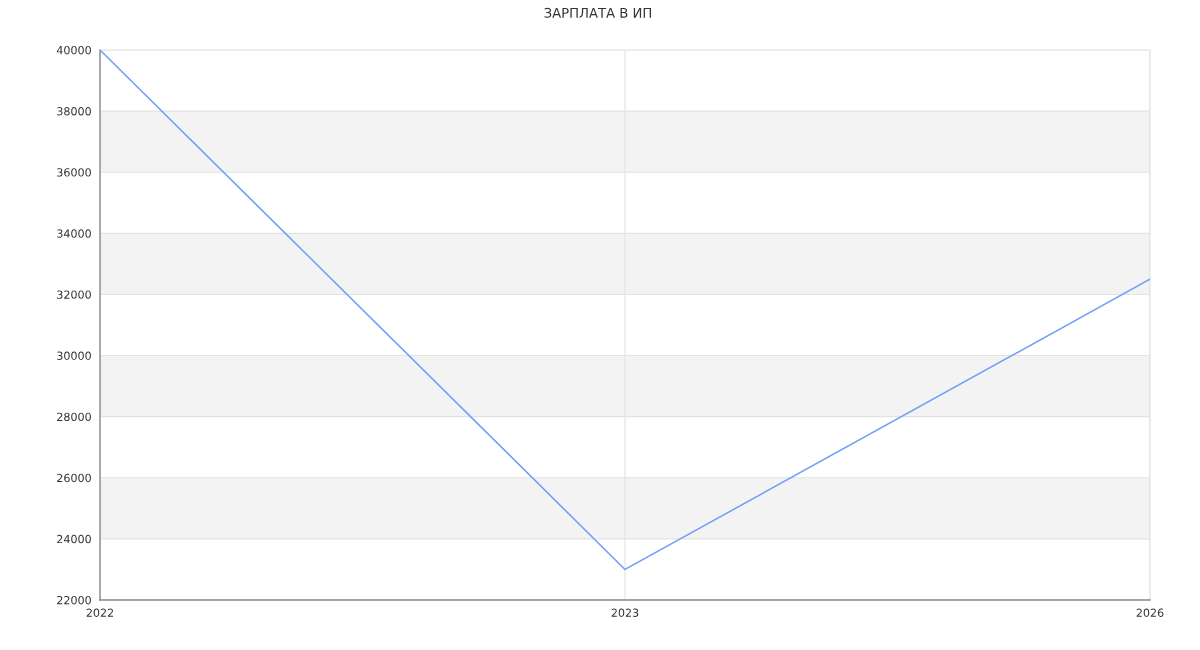  I want to click on x-tick-label: 2023, so click(625, 612).